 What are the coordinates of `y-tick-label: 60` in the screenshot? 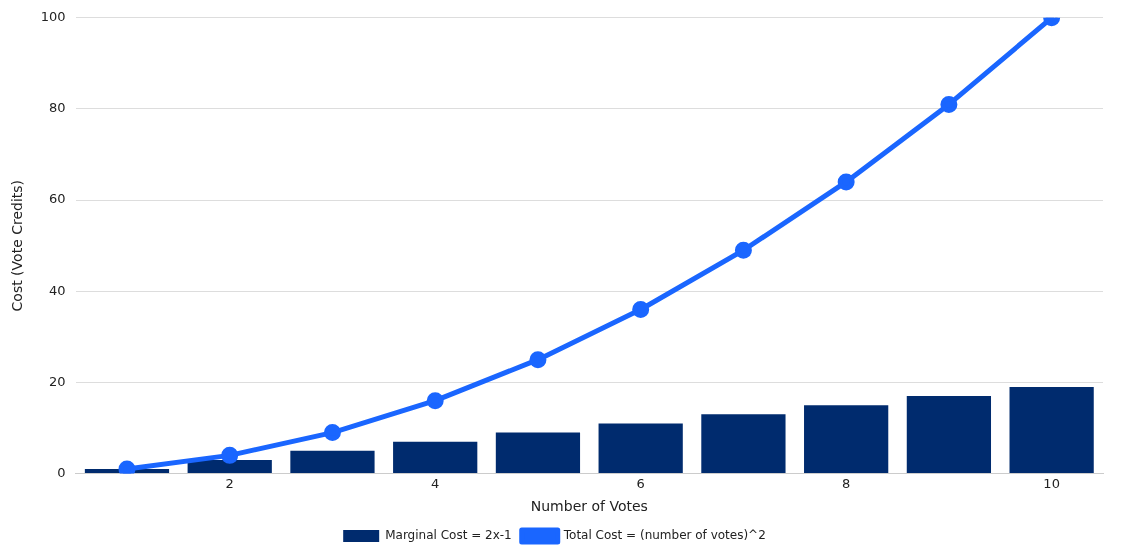 It's located at (57, 199).